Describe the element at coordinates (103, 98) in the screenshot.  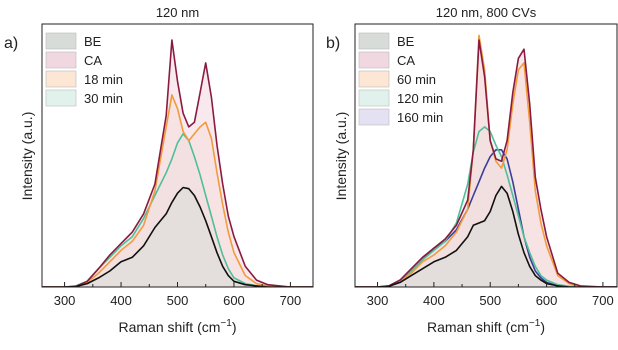
I see `legend-label: 30 min` at that location.